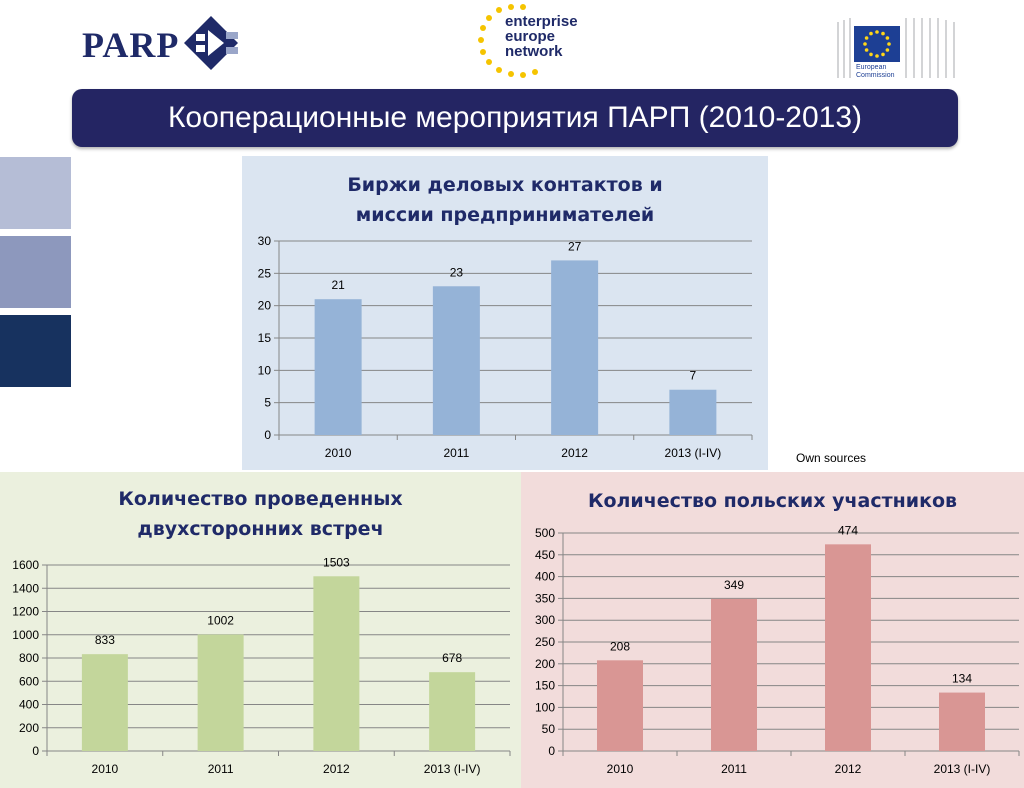 This screenshot has width=1024, height=788. Describe the element at coordinates (267, 403) in the screenshot. I see `y-tick-label: 5` at that location.